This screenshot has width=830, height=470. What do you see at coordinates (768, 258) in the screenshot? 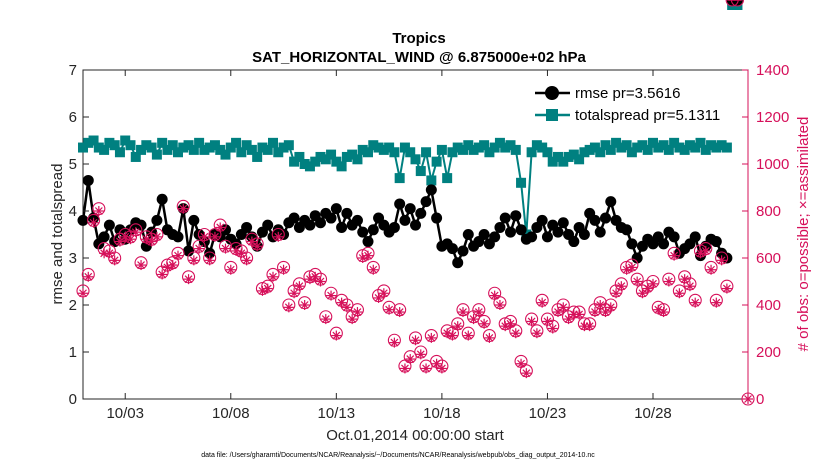
I see `y-right-tick-label: 600` at bounding box center [768, 258].